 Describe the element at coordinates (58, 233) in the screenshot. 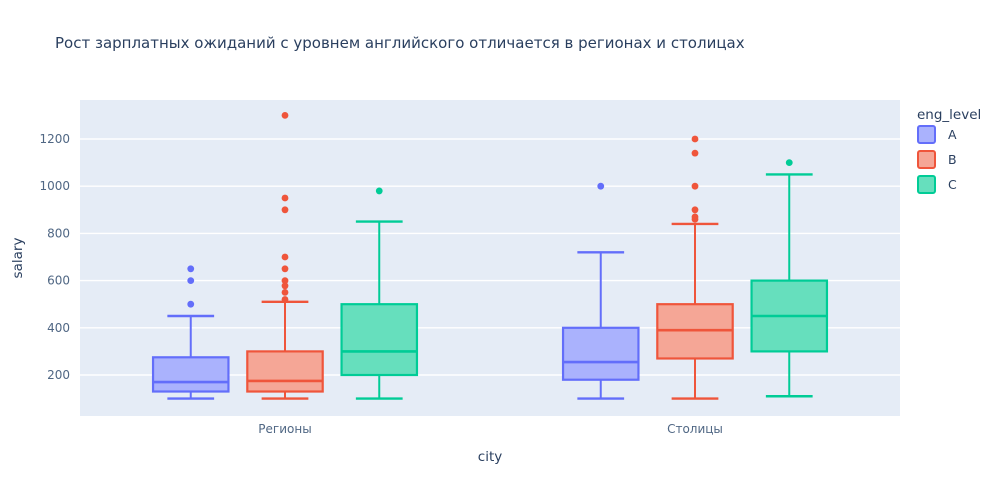

I see `y-tick-label: 800` at that location.